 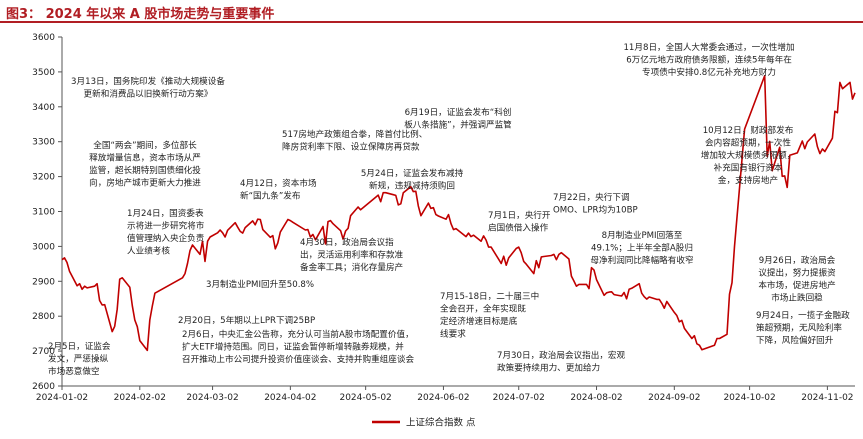 I want to click on annotation-line: 市场止跌回稳, so click(x=797, y=298).